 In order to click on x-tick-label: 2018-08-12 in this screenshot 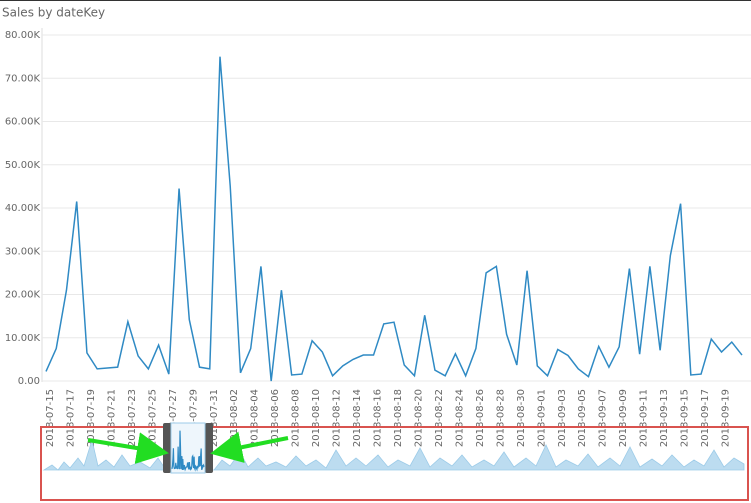, I will do `click(337, 418)`.